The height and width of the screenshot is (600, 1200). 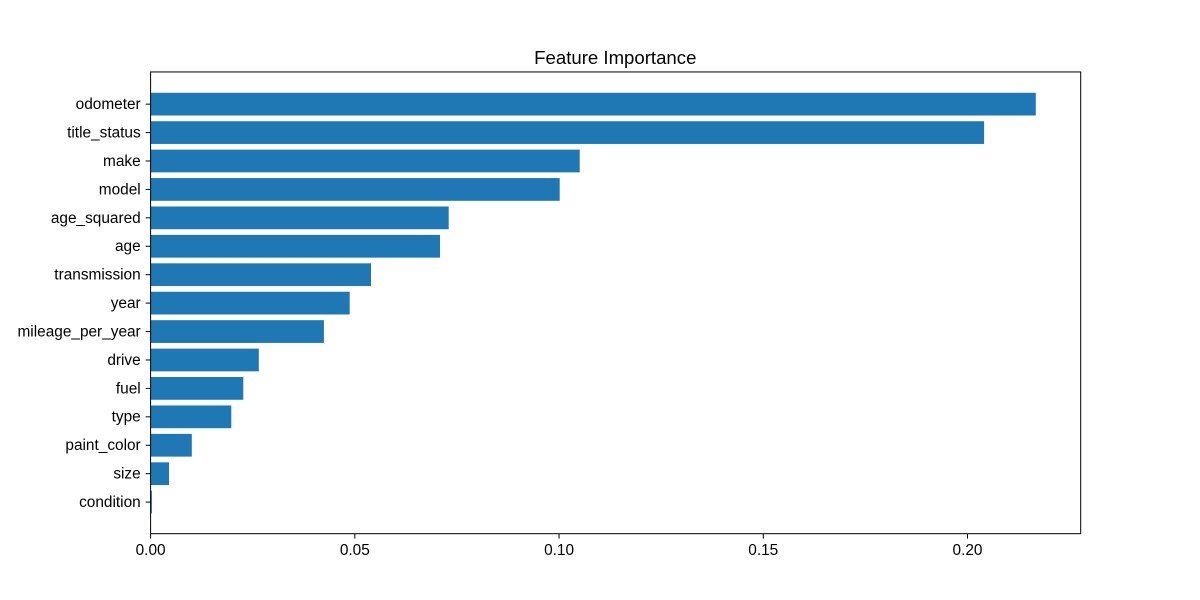 I want to click on svg-text: make, so click(x=122, y=161).